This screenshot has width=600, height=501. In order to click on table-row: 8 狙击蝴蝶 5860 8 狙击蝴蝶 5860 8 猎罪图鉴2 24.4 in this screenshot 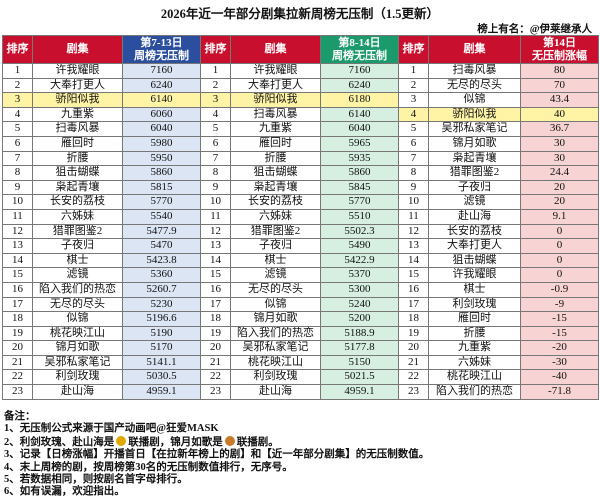, I will do `click(300, 173)`.